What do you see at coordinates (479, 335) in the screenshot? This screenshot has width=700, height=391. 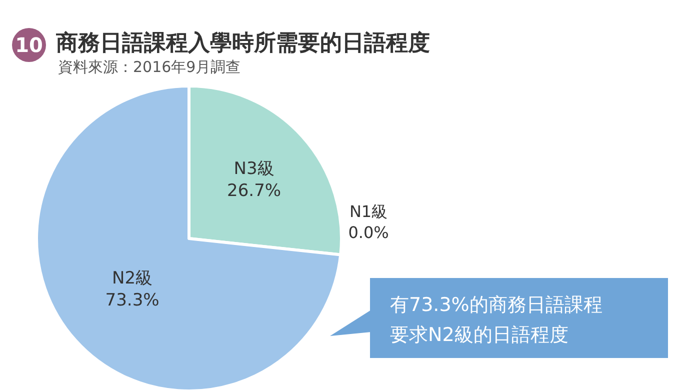 I see `text: 要求N2級的日語程度` at bounding box center [479, 335].